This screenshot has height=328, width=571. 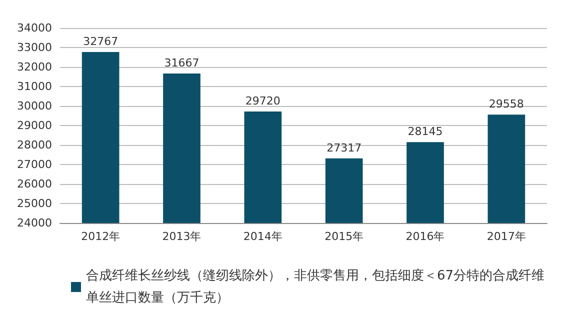 What do you see at coordinates (34, 164) in the screenshot?
I see `y-tick-label: 27000` at bounding box center [34, 164].